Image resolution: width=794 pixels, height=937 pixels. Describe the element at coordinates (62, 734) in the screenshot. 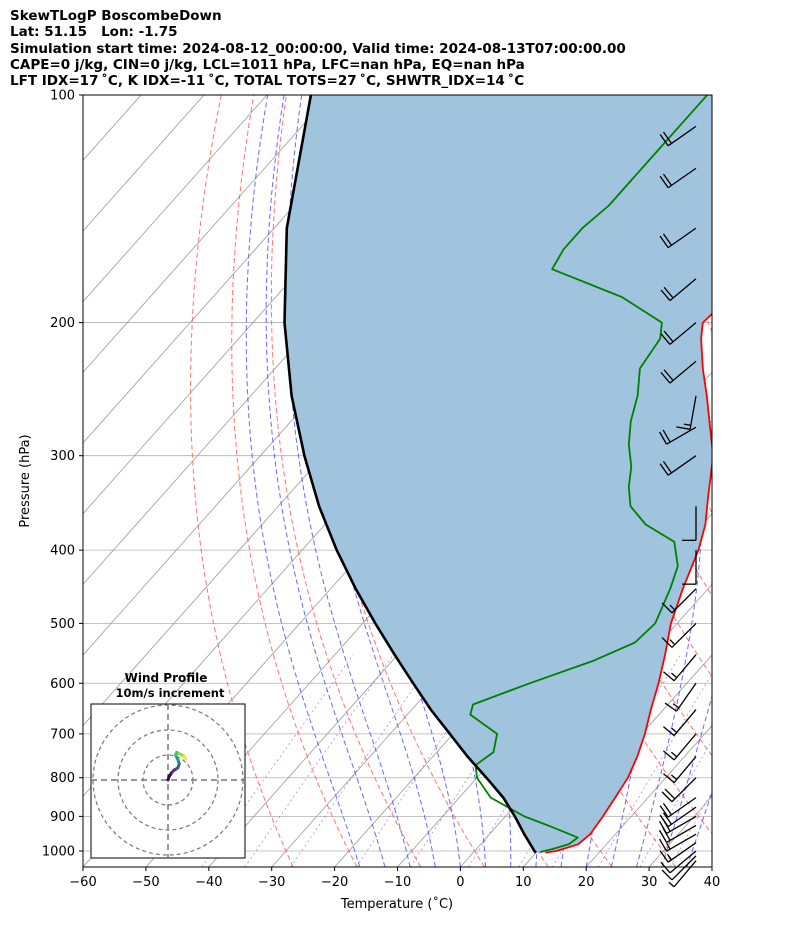

I see `y-tick-label: 700` at that location.